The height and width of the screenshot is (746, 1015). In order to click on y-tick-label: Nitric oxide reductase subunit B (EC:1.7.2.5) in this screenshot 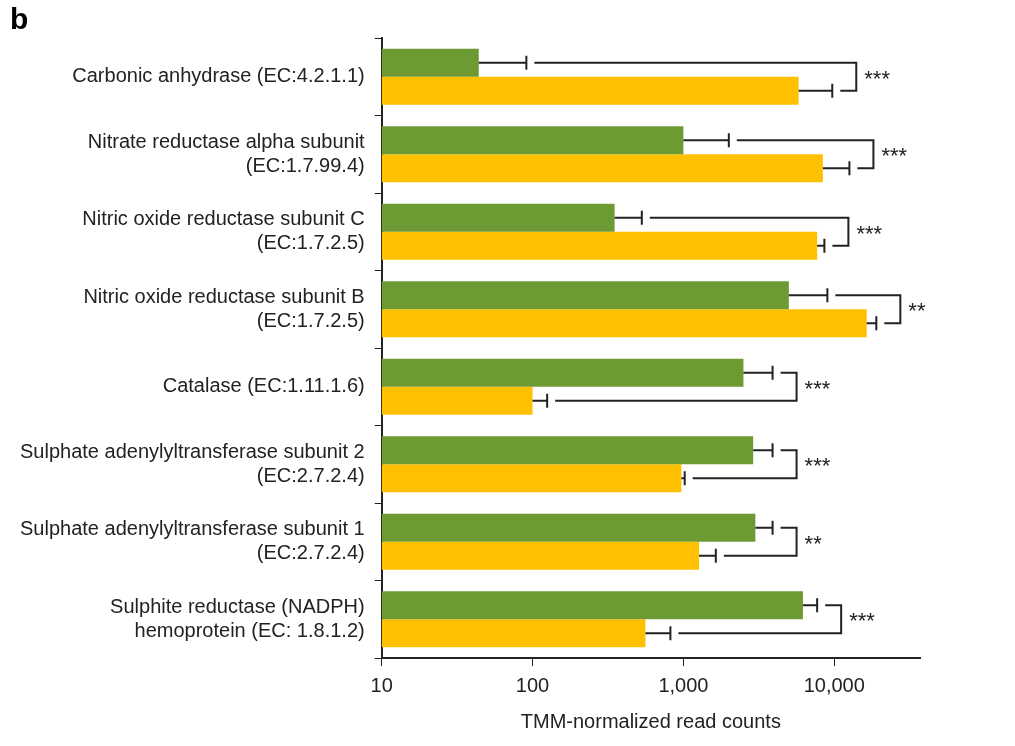, I will do `click(224, 307)`.